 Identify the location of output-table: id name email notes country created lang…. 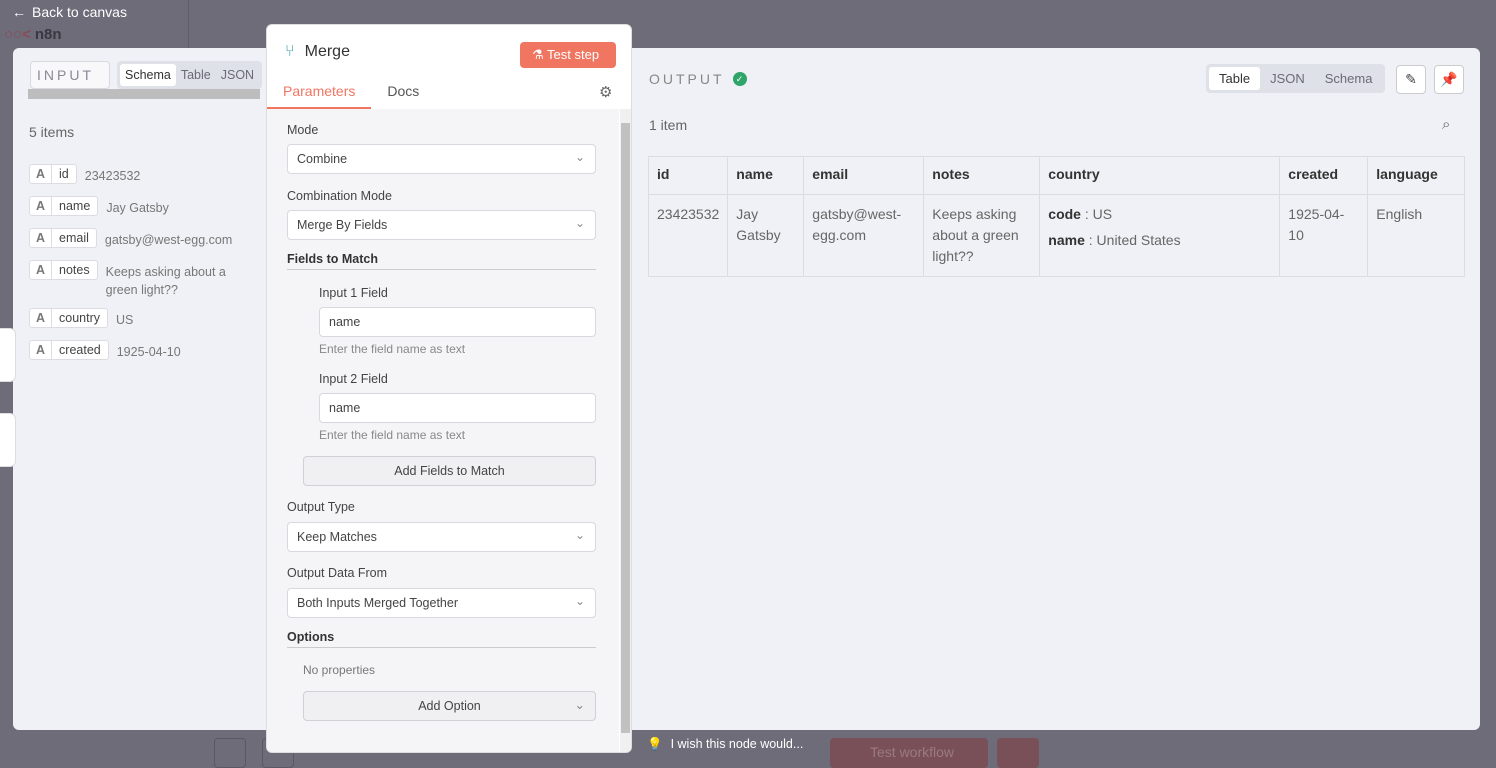
(1056, 216).